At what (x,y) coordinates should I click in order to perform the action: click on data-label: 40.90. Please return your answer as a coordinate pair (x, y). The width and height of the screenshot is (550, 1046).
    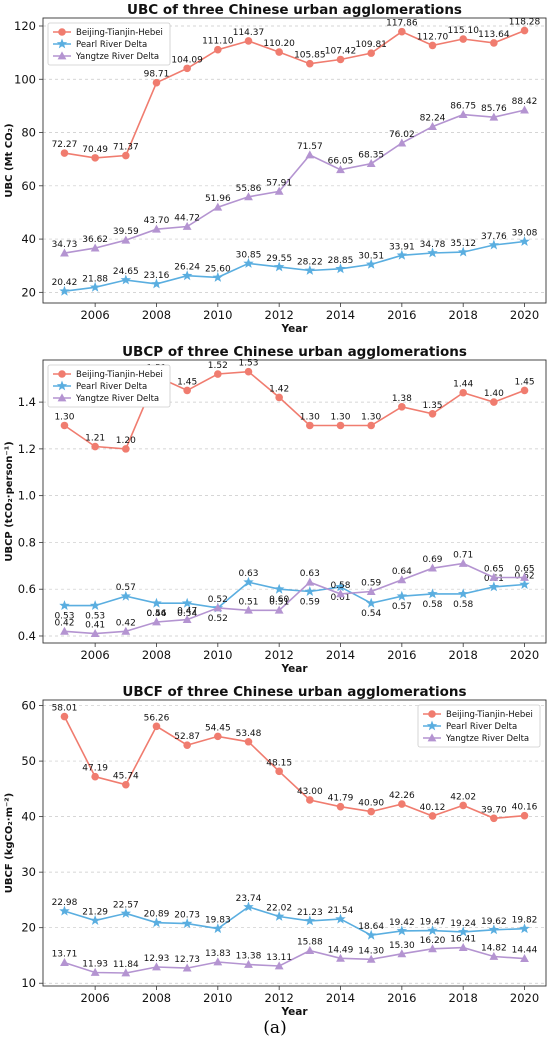
    Looking at the image, I should click on (371, 804).